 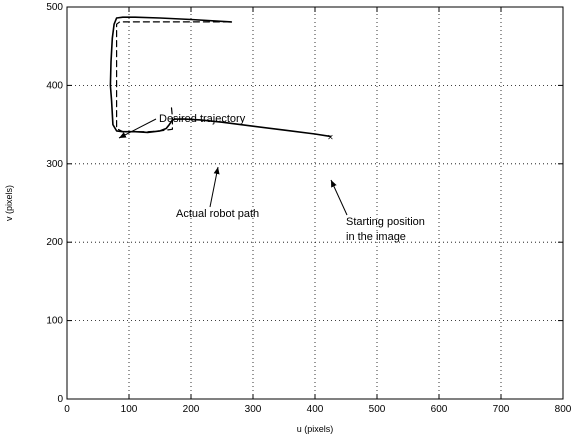 What do you see at coordinates (54, 242) in the screenshot?
I see `y-tick-label: 200` at bounding box center [54, 242].